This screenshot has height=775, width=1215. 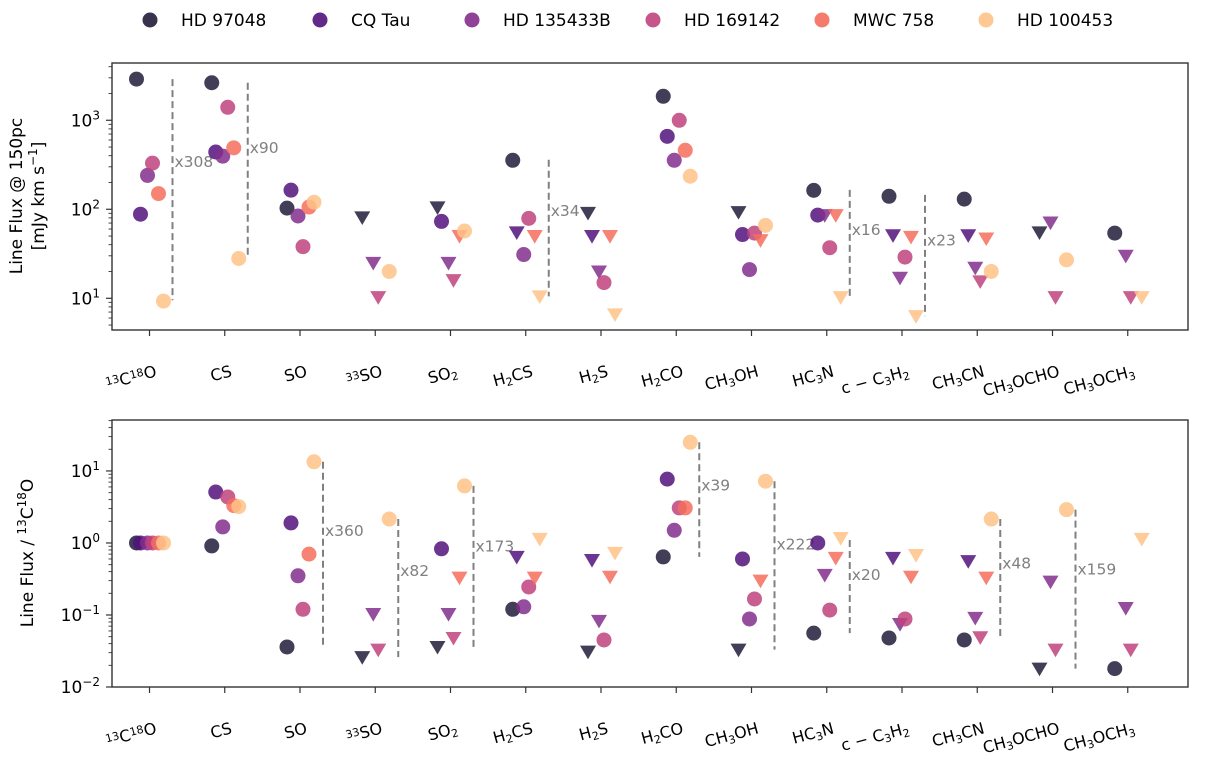 I want to click on legend-label-hd-97048: HD 97048, so click(x=223, y=21).